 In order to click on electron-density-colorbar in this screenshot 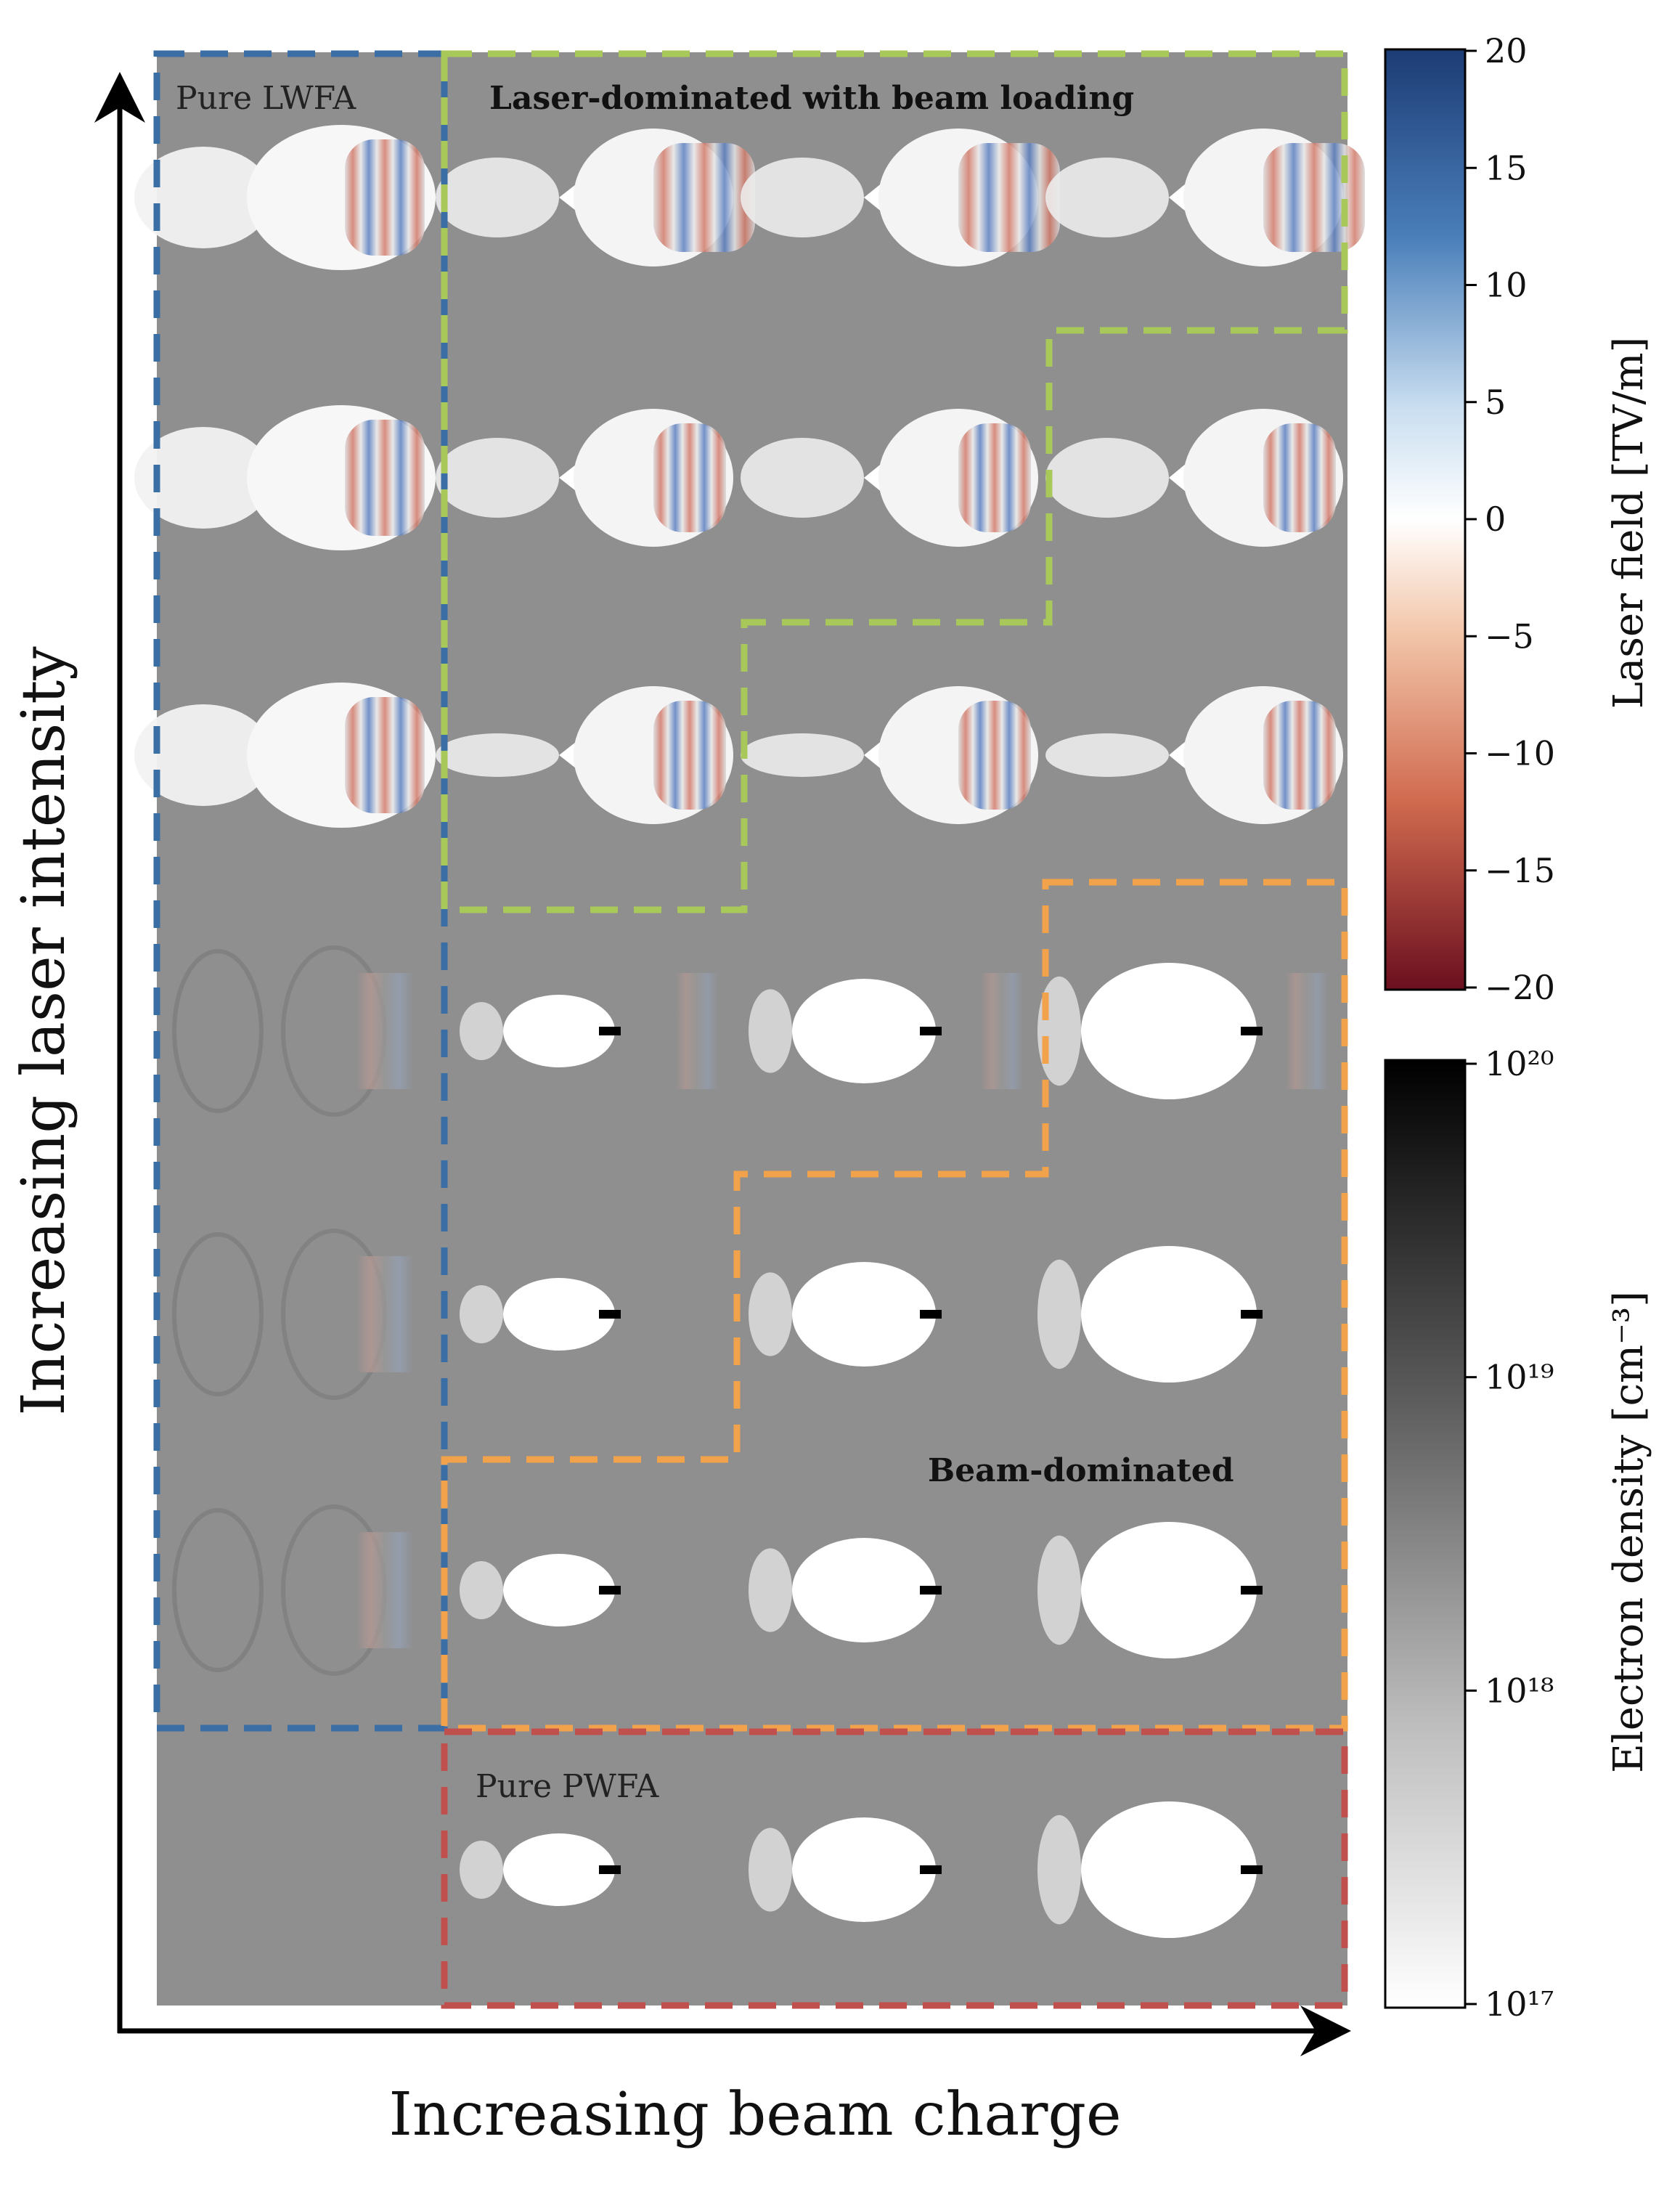, I will do `click(1425, 1534)`.